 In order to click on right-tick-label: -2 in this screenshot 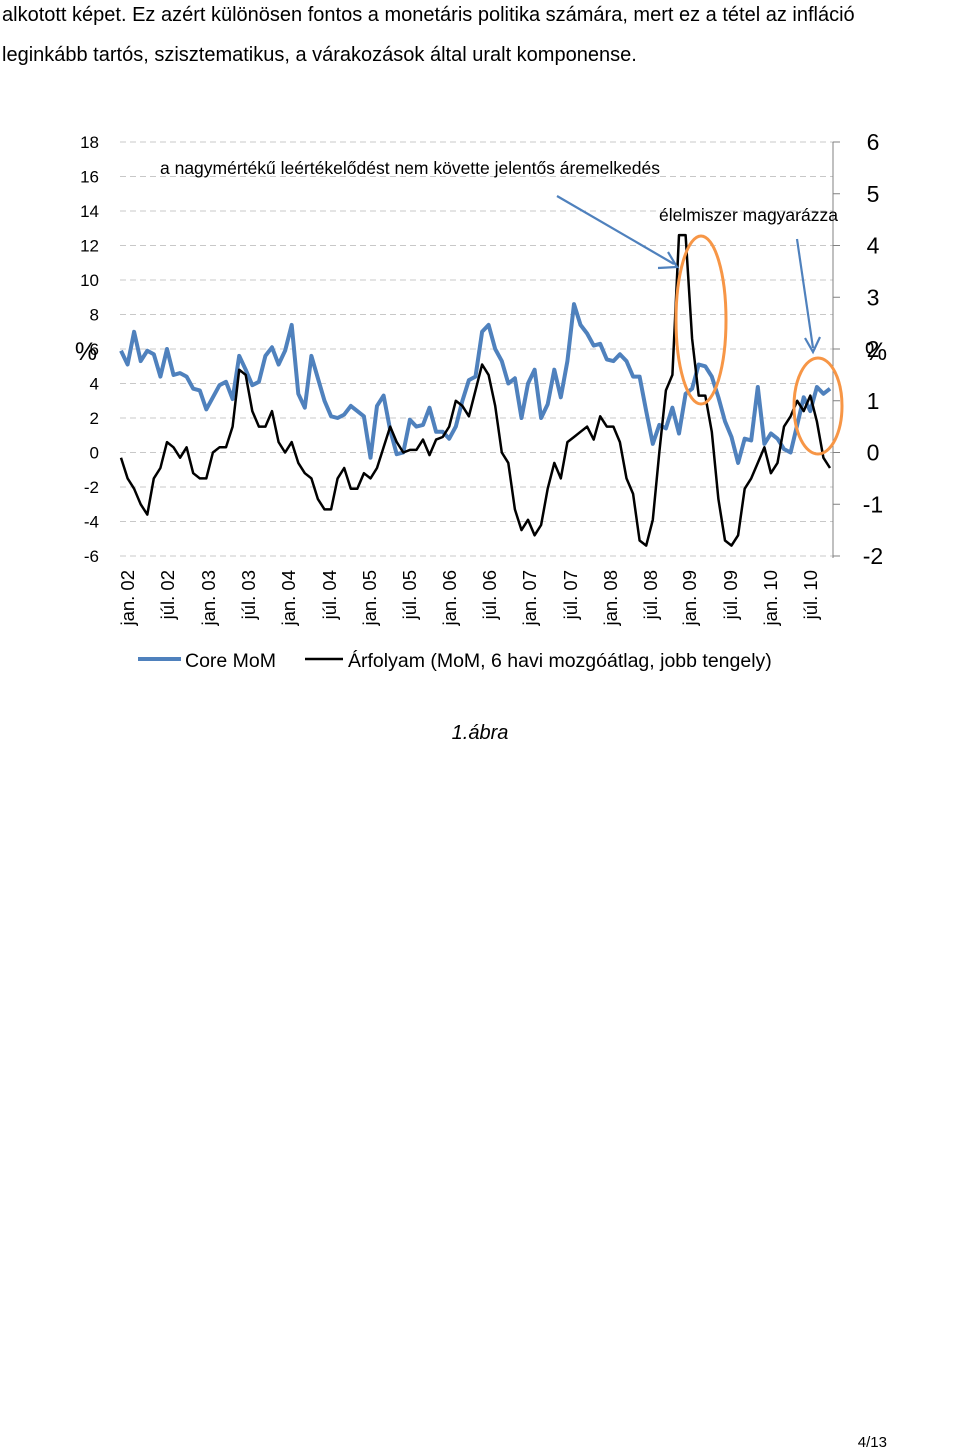, I will do `click(873, 556)`.